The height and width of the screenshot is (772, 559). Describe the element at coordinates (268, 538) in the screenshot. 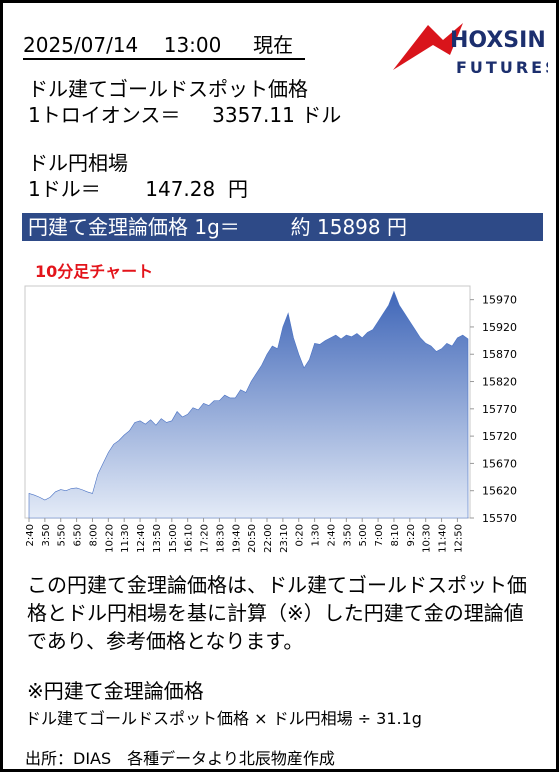

I see `x-tick-label: 22:00` at that location.